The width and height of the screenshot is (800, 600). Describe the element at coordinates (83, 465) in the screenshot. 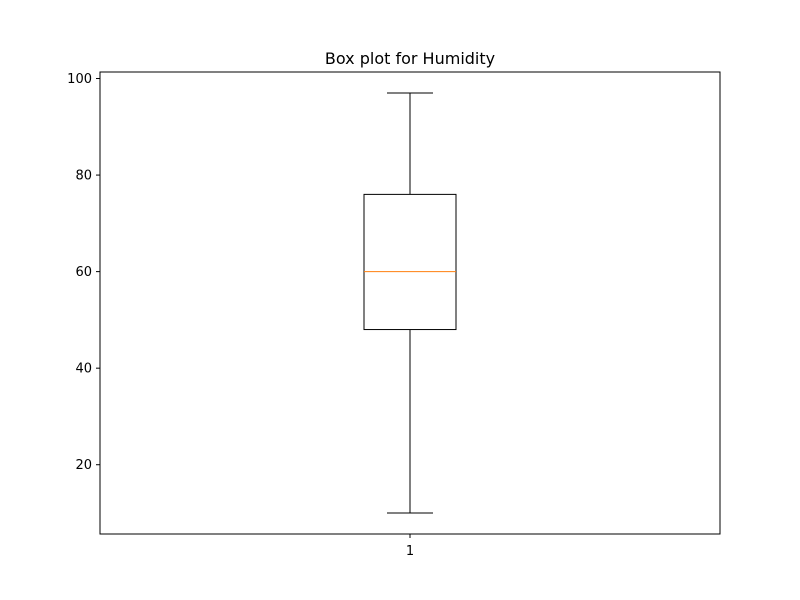

I see `y-tick-label: 20` at that location.